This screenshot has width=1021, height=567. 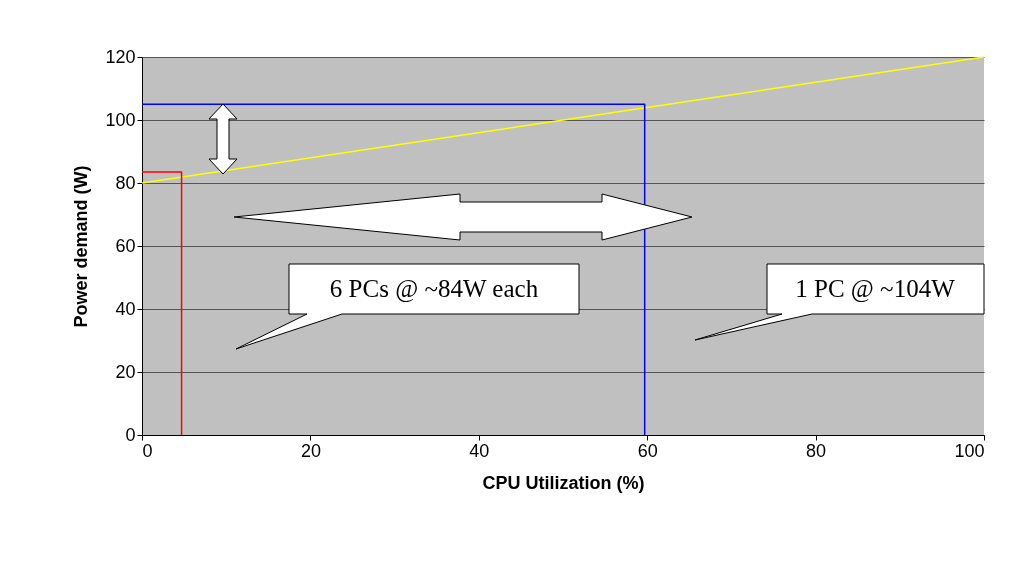 I want to click on x-tick-label: 40, so click(x=479, y=450).